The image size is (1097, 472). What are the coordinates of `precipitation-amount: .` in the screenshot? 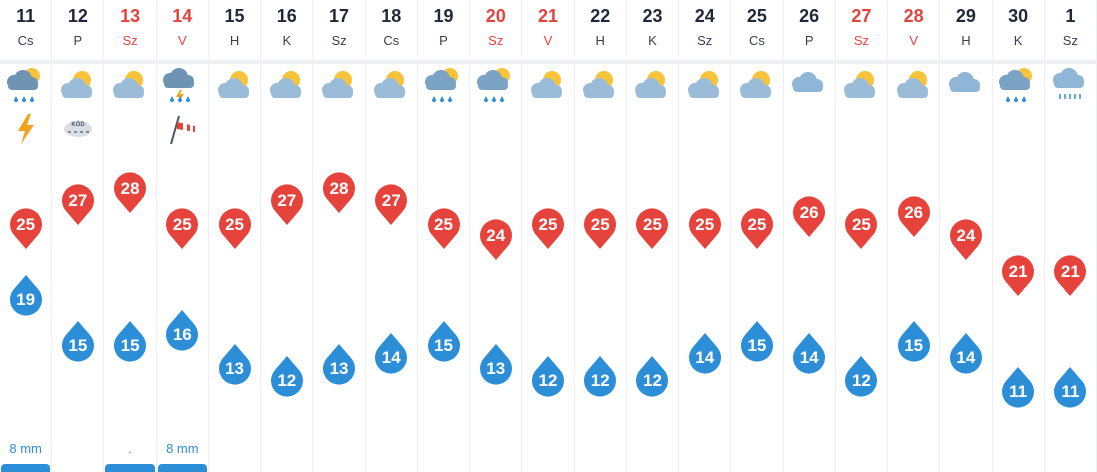 It's located at (130, 448).